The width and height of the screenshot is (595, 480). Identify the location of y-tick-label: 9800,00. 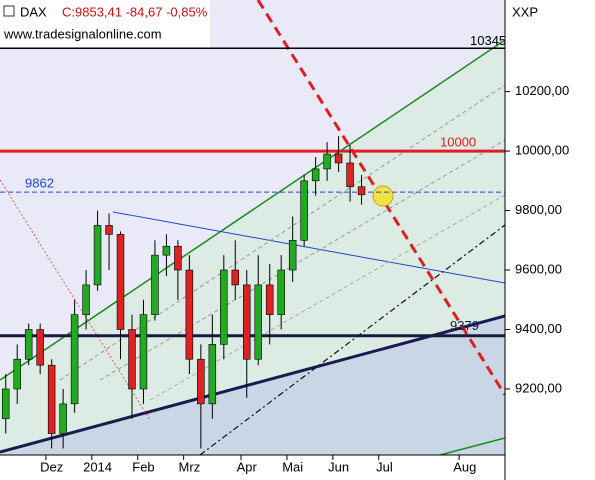
(538, 209).